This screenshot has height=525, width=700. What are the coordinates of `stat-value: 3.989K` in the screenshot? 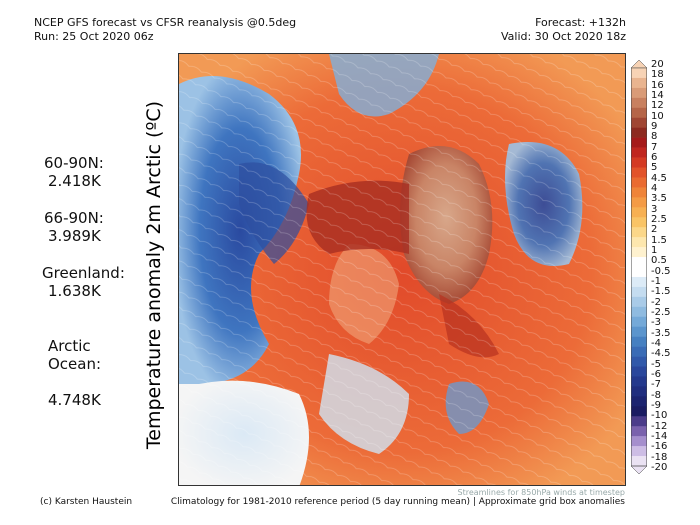 It's located at (74, 236).